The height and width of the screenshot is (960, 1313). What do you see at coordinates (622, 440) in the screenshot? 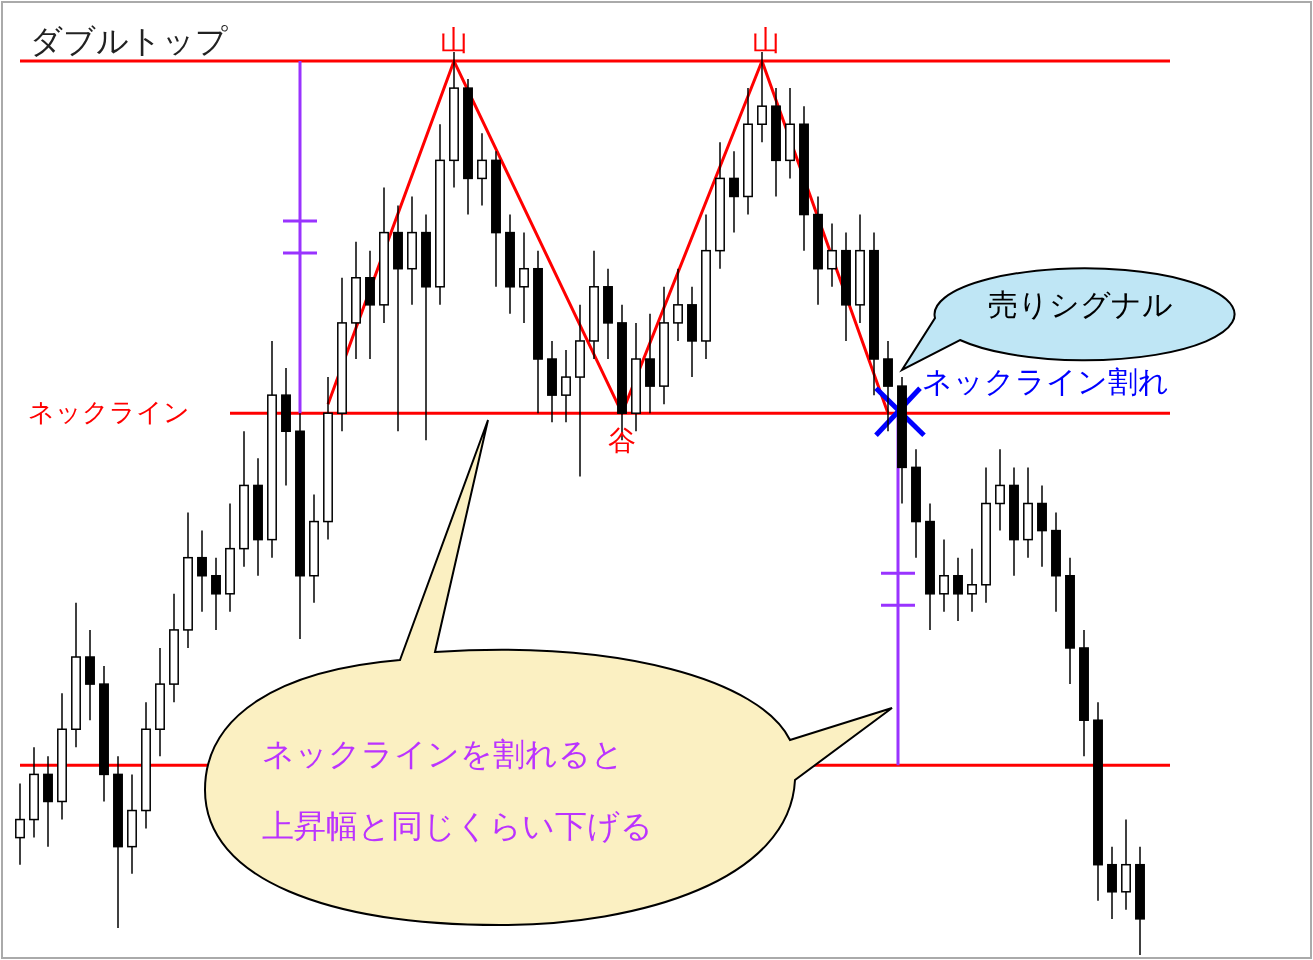
I see `annotation: 谷` at bounding box center [622, 440].